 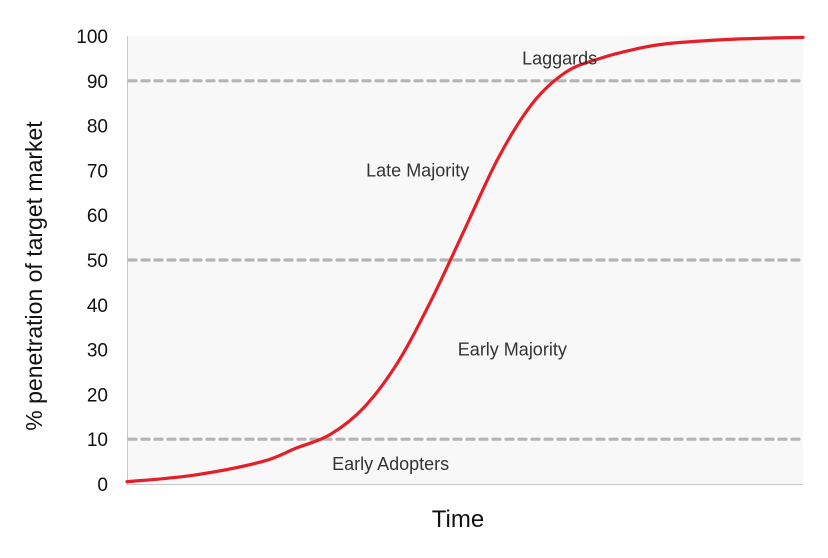 I want to click on annotation-early-adopters: Early Adopters, so click(x=390, y=464).